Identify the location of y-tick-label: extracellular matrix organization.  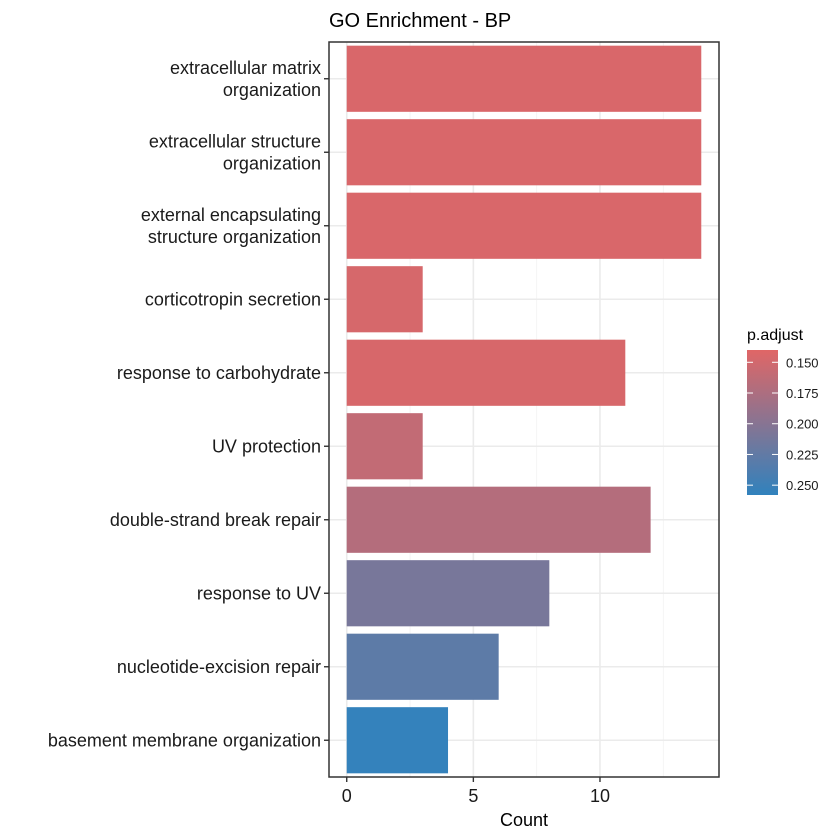
(245, 79).